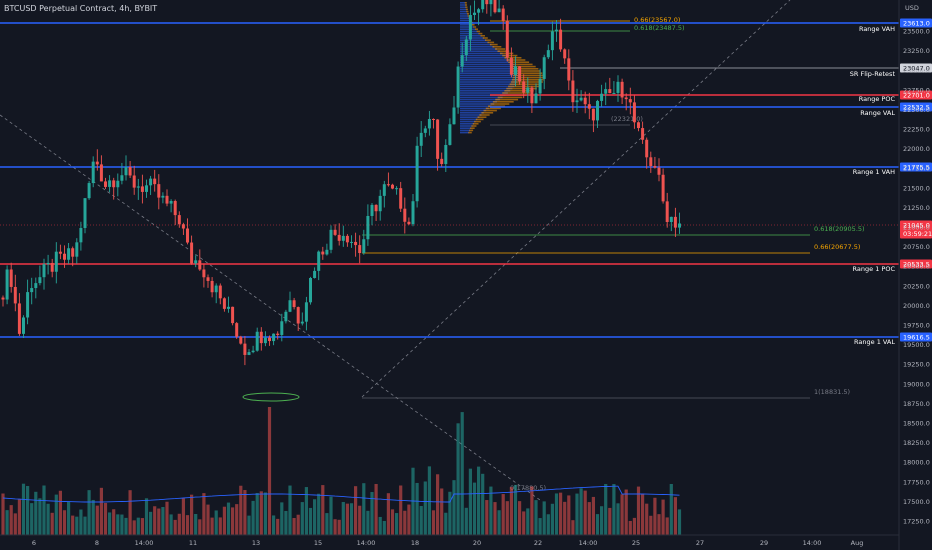  What do you see at coordinates (916, 188) in the screenshot?
I see `price-tick: 21500.0` at bounding box center [916, 188].